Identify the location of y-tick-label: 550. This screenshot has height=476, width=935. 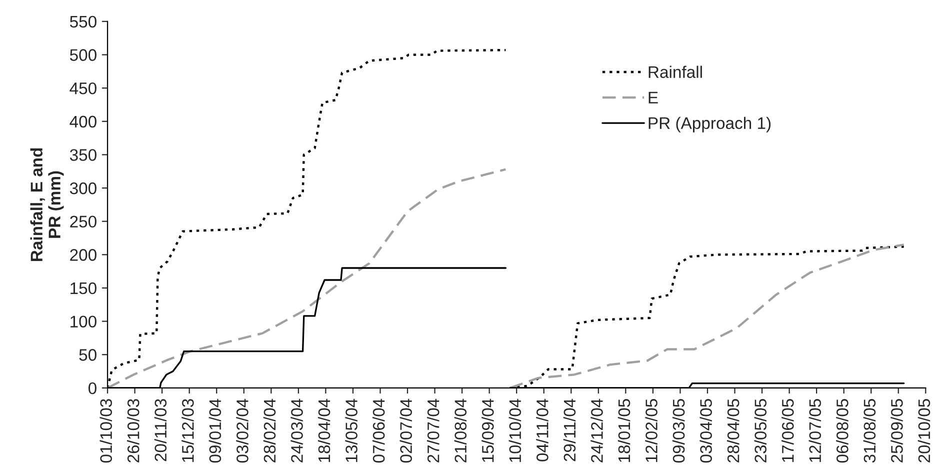
(83, 22).